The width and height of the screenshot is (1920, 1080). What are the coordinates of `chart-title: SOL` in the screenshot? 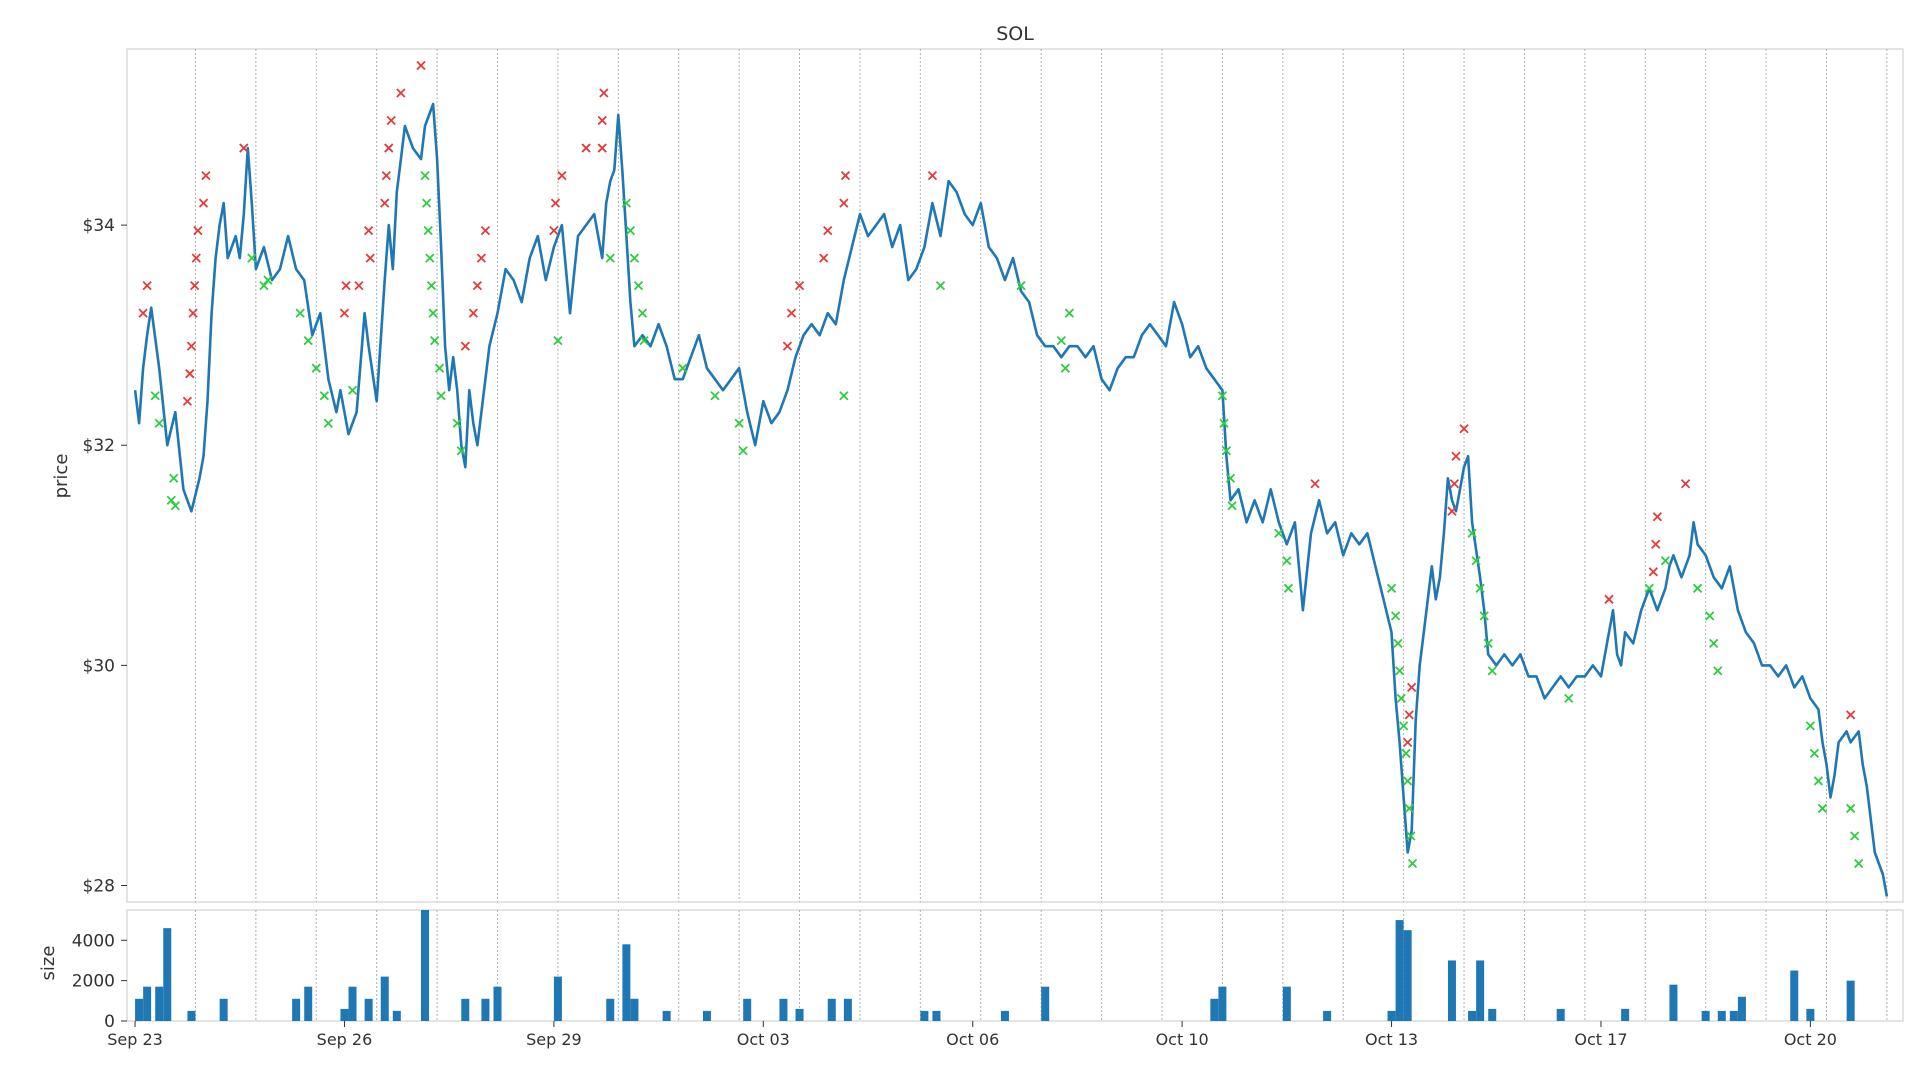 It's located at (1015, 34).